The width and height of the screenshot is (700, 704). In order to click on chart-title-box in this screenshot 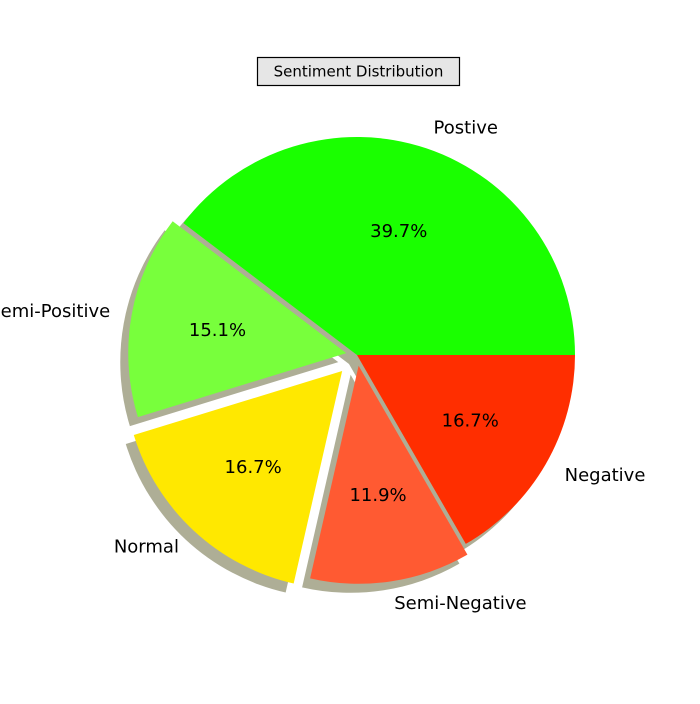, I will do `click(358, 71)`.